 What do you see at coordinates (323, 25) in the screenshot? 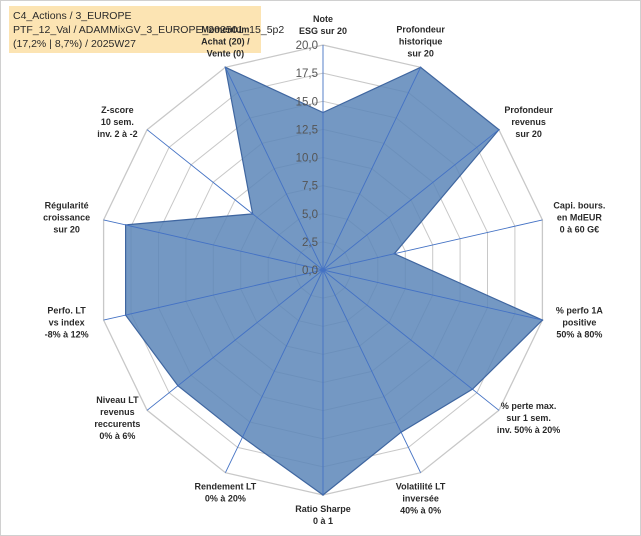
I see `axis-label: Note ESG sur 20` at bounding box center [323, 25].